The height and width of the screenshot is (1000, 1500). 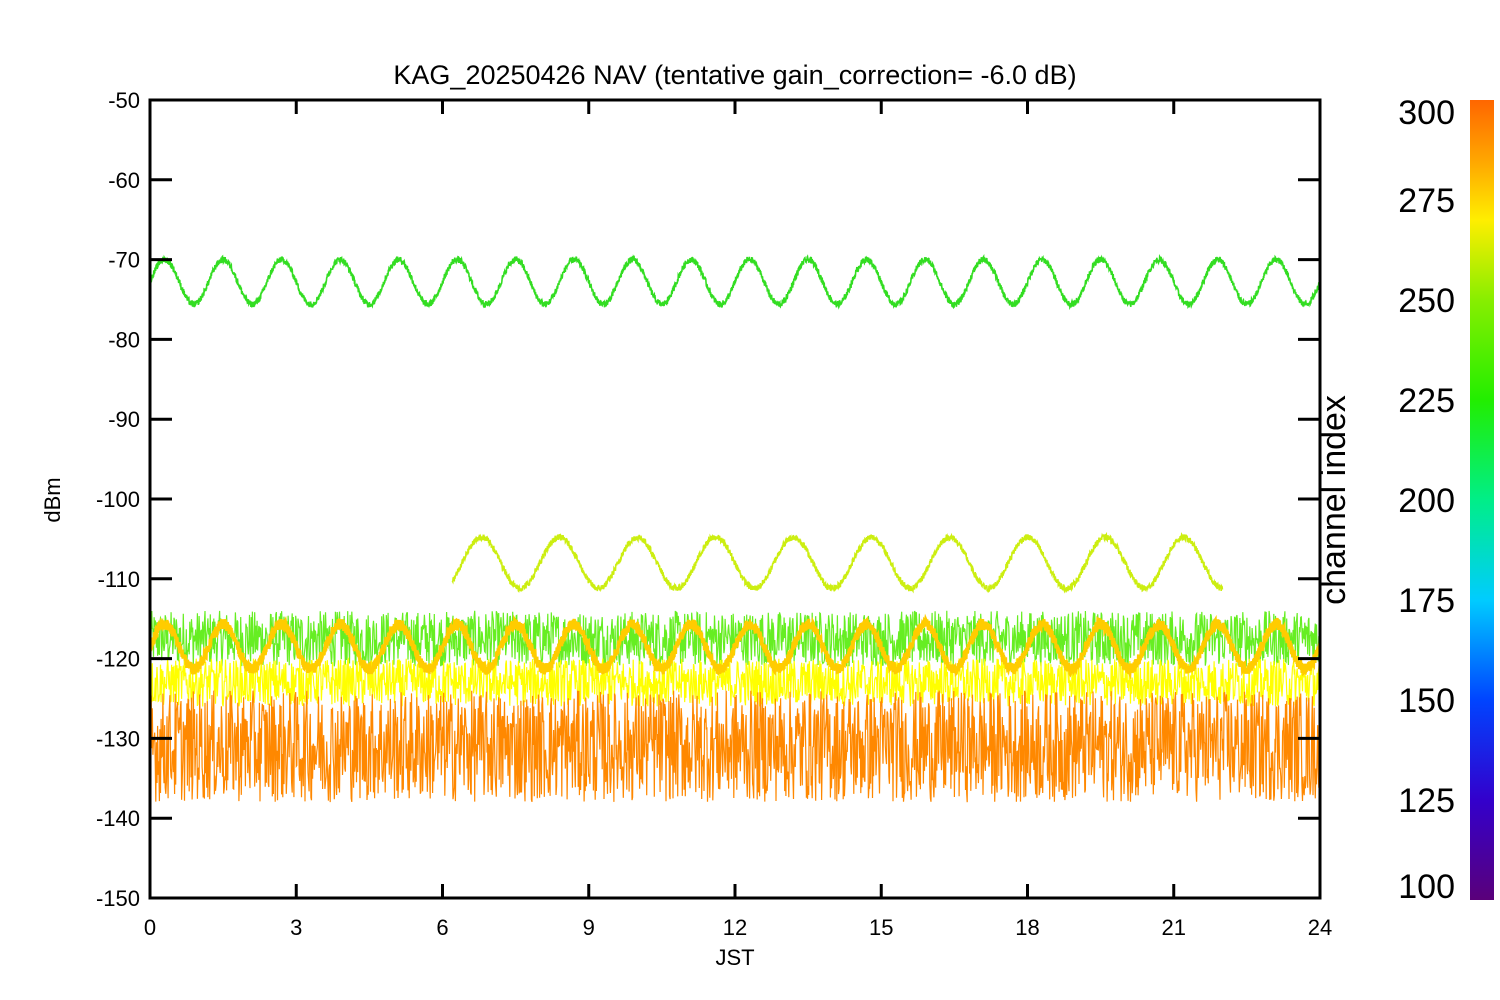 I want to click on y-tick-label: -120, so click(x=118, y=659).